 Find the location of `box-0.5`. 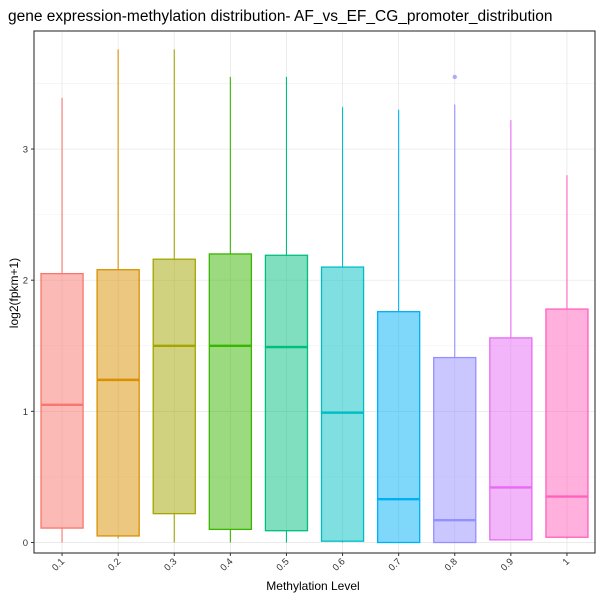

box-0.5 is located at coordinates (286, 309).